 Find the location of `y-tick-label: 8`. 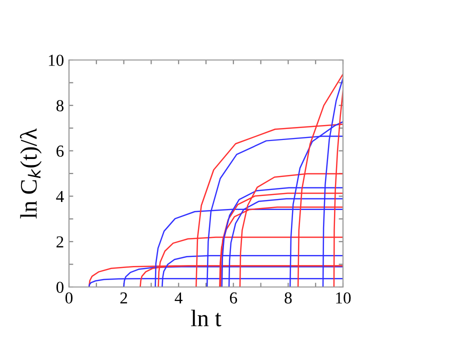

y-tick-label: 8 is located at coordinates (60, 106).